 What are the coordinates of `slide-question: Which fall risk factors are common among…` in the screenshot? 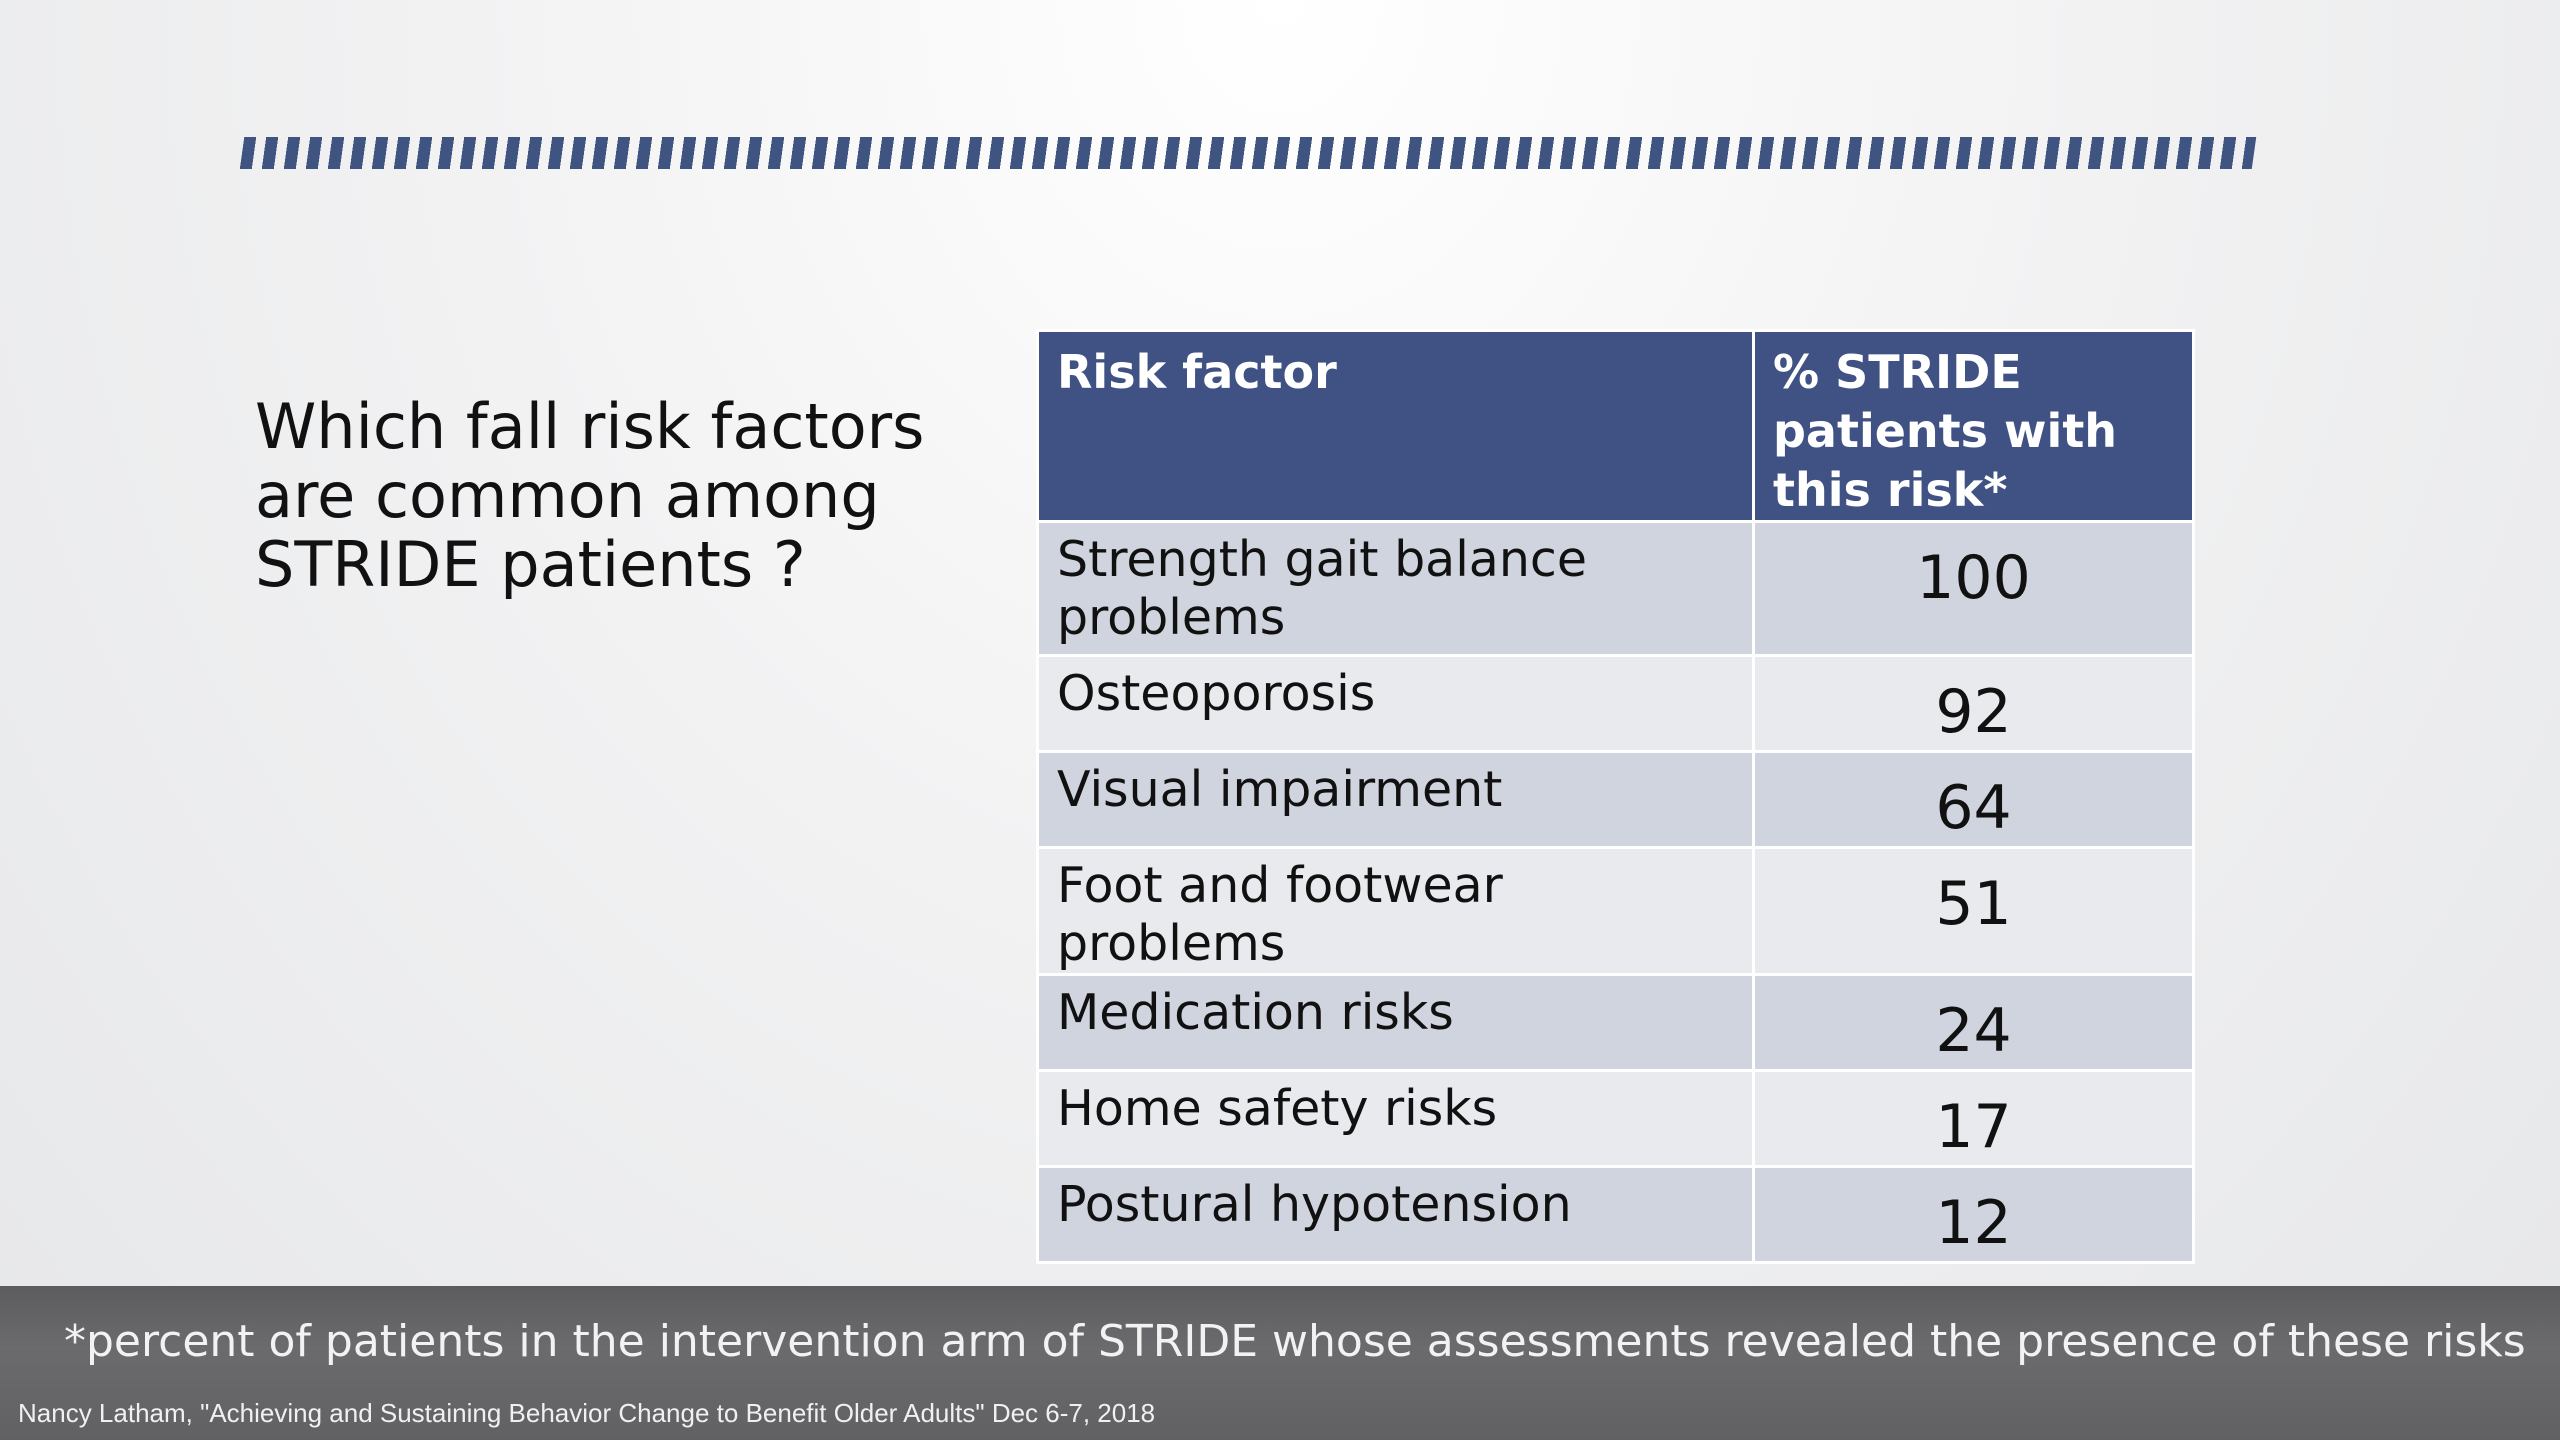 It's located at (590, 495).